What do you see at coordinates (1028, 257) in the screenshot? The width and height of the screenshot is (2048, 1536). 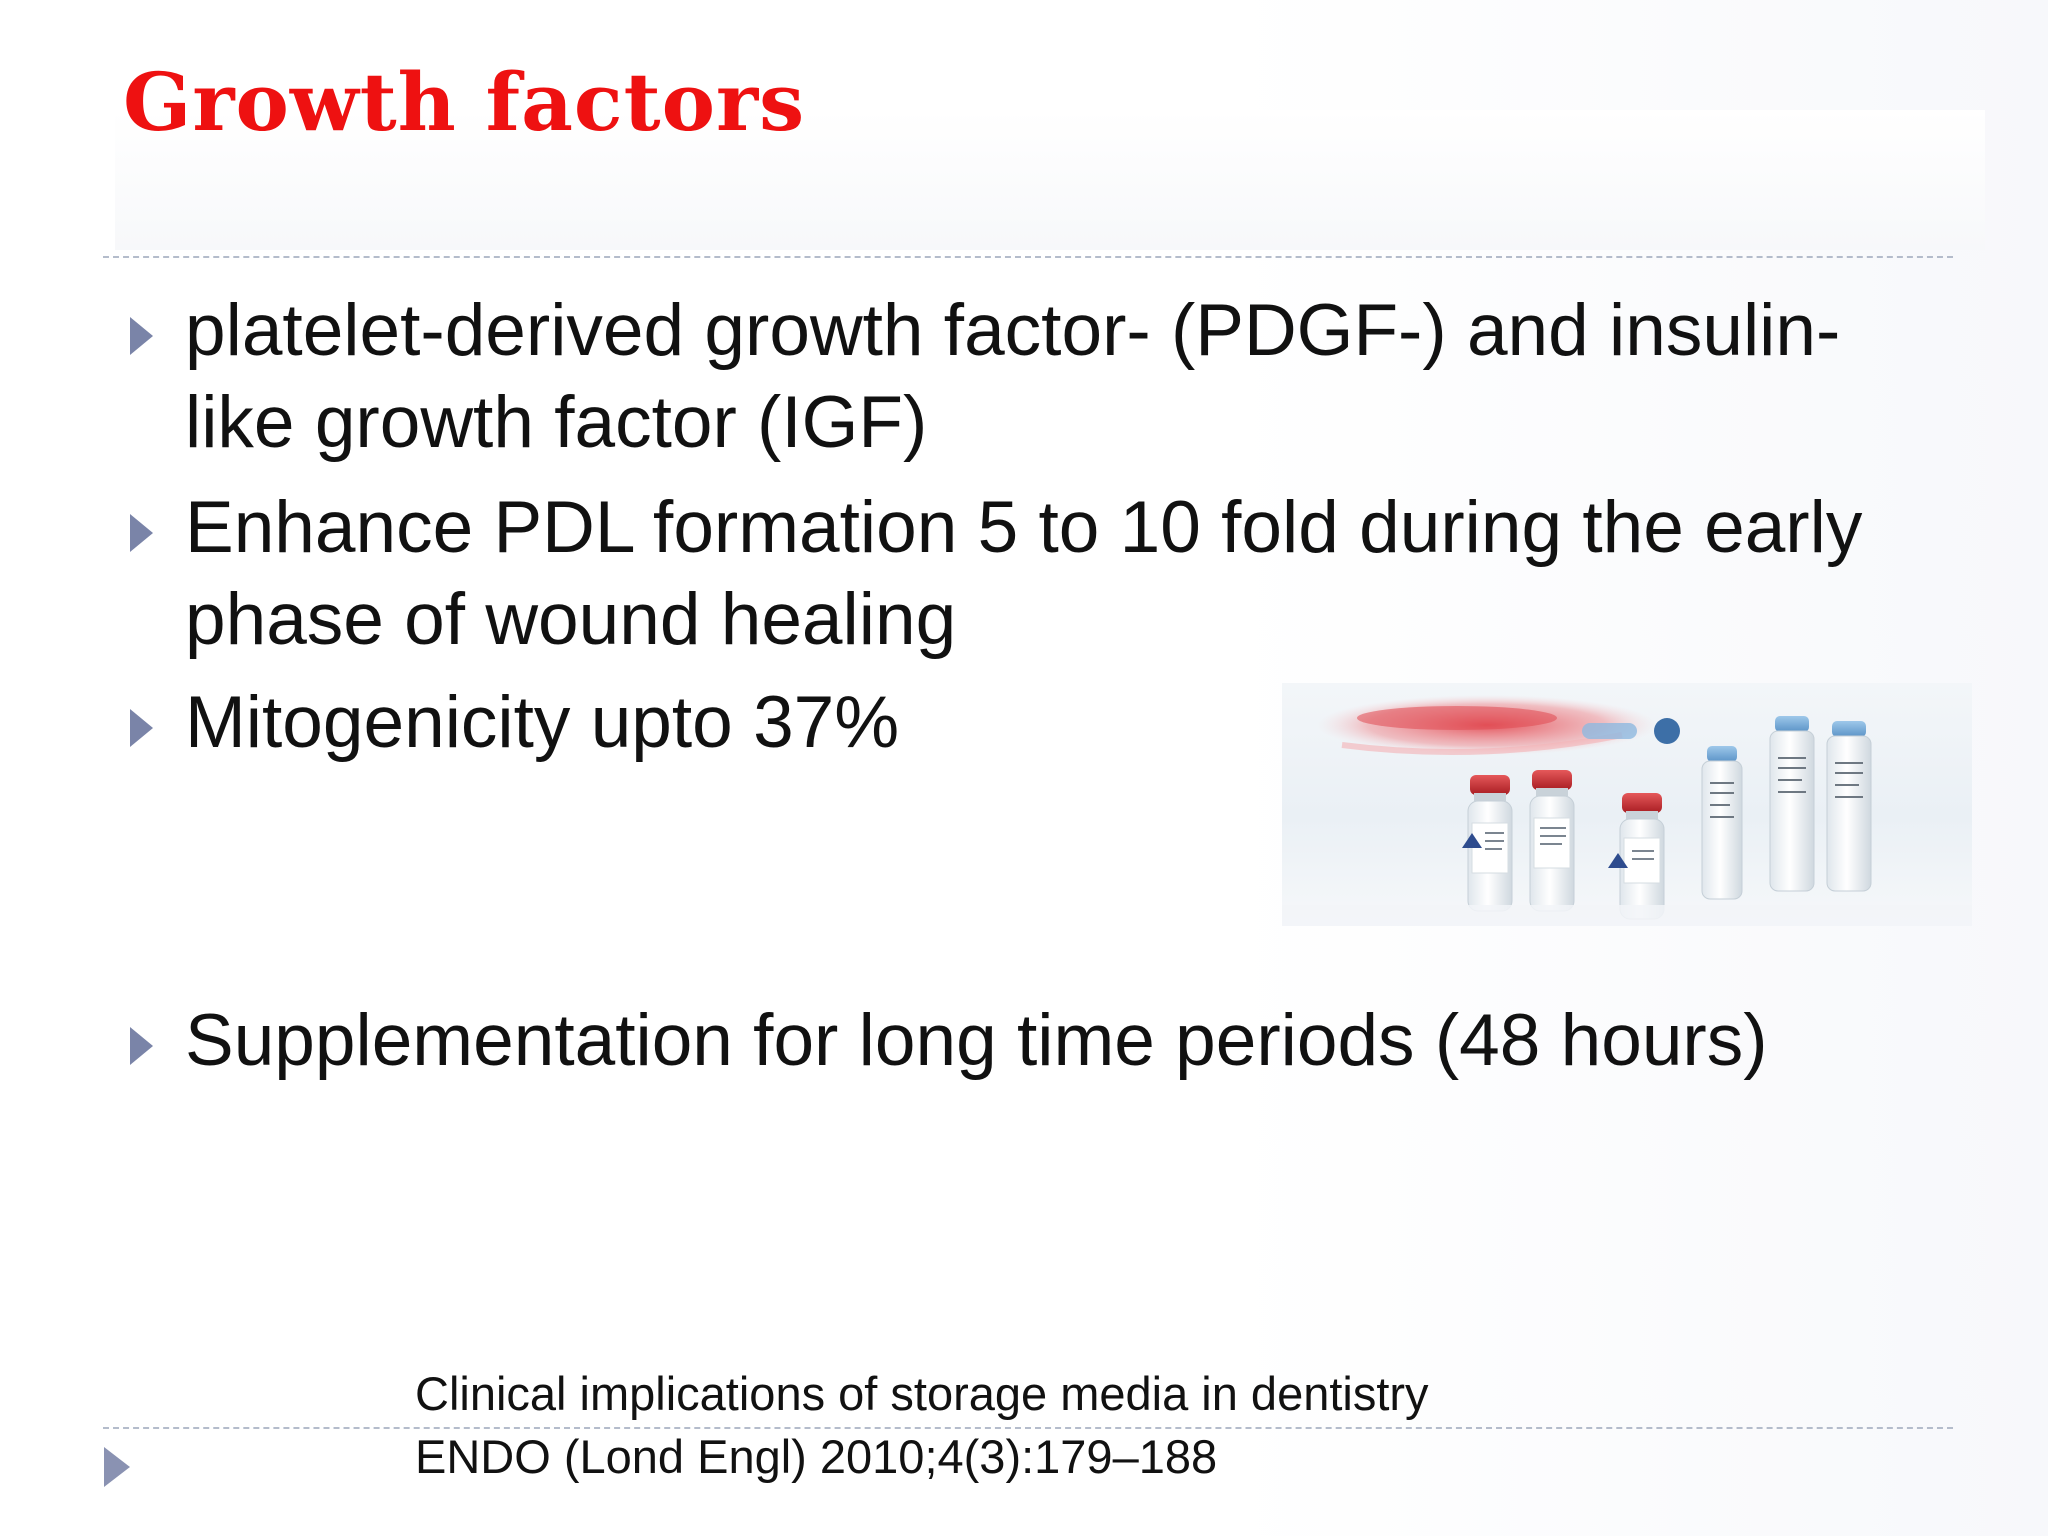 I see `top-divider` at bounding box center [1028, 257].